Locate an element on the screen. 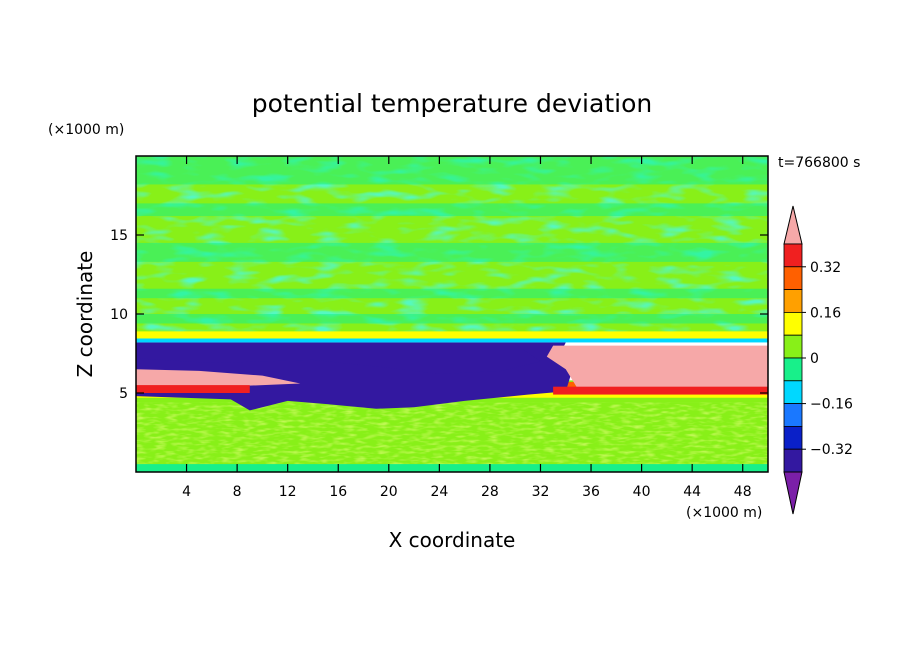 The height and width of the screenshot is (654, 904). x-tick-label: 44 is located at coordinates (692, 492).